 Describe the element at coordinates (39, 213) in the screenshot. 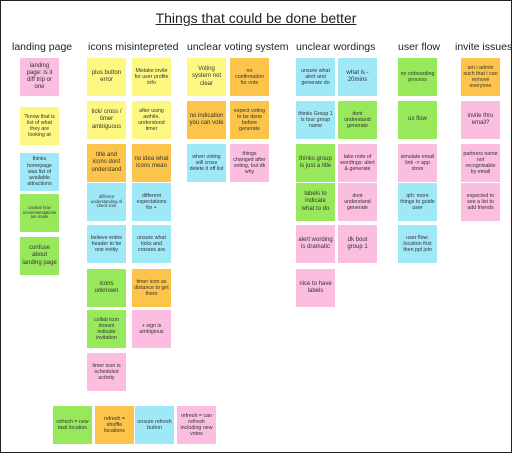

I see `sticky-note: unclear how recommendations are made` at that location.